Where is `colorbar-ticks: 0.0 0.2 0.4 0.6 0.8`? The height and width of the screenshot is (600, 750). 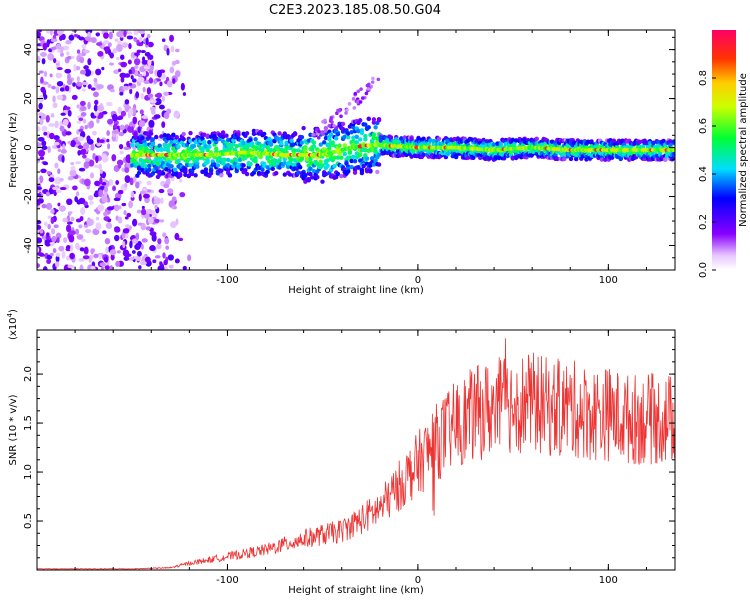
colorbar-ticks: 0.0 0.2 0.4 0.6 0.8 is located at coordinates (707, 174).